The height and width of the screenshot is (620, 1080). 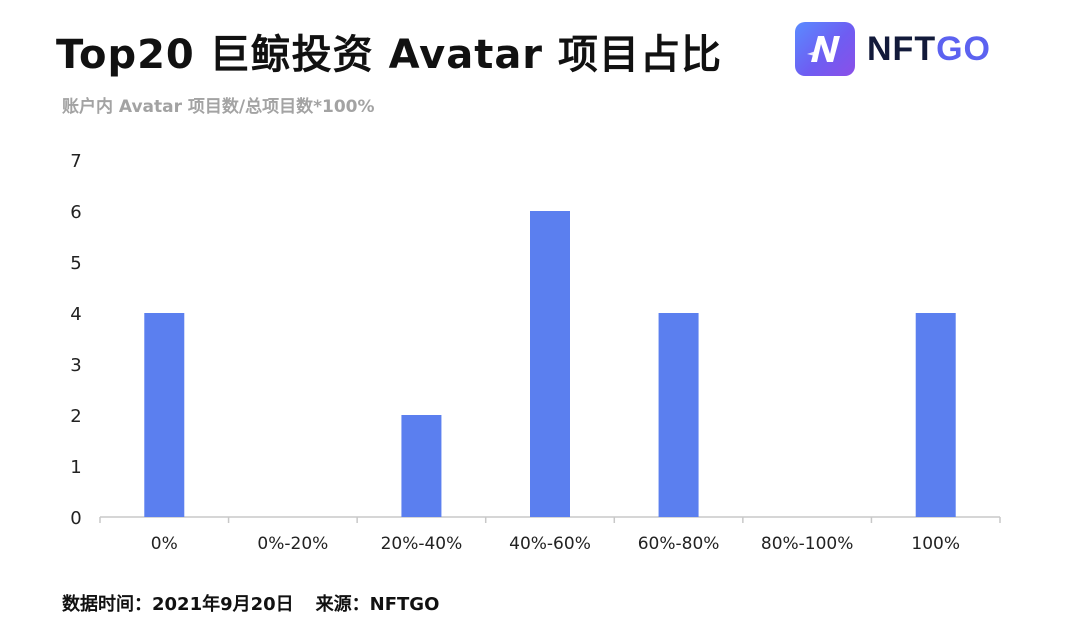 What do you see at coordinates (377, 604) in the screenshot?
I see `data-source: 来源：NFTGO` at bounding box center [377, 604].